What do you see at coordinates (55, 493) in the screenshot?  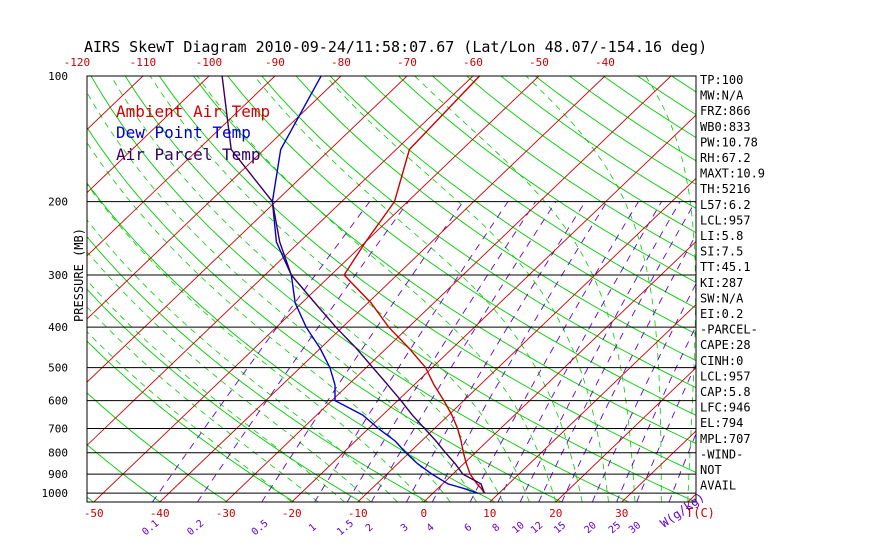 I see `pressure-tick-label: 1000` at bounding box center [55, 493].